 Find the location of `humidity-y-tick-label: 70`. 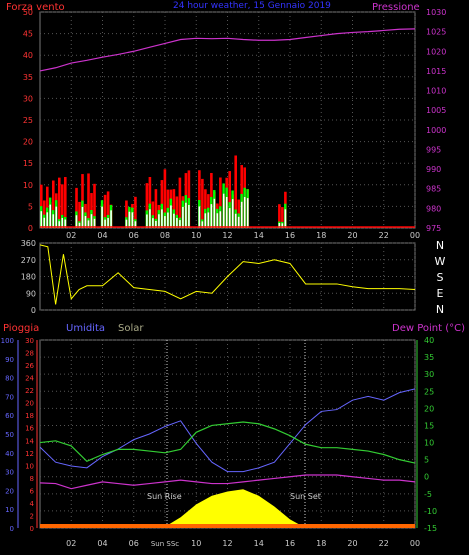

humidity-y-tick-label: 70 is located at coordinates (9, 397).